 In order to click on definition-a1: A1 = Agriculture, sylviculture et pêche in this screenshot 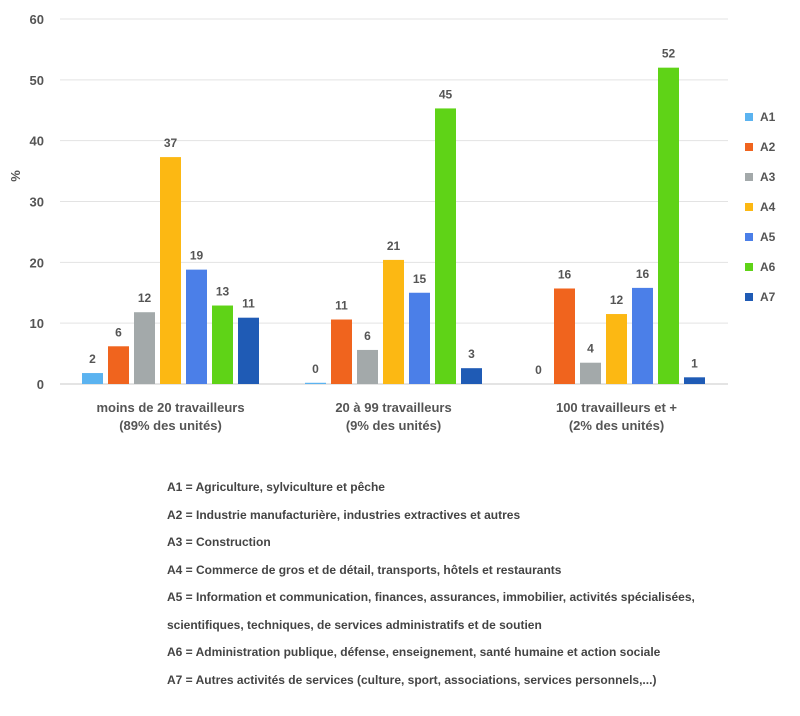, I will do `click(276, 487)`.